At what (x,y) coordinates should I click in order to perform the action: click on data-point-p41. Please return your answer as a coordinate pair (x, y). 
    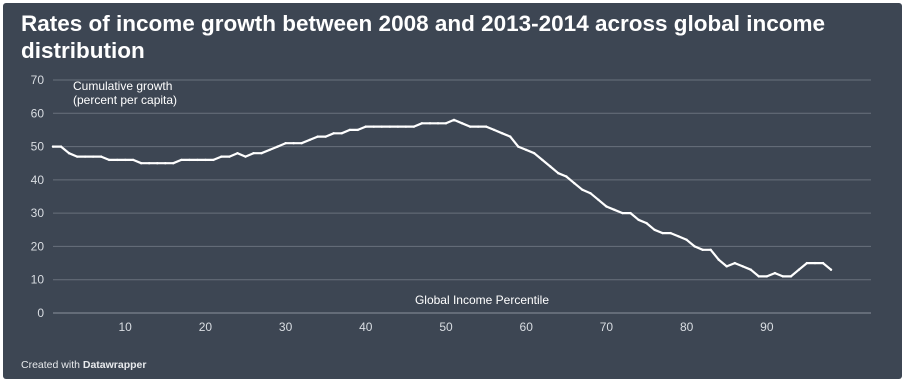
    Looking at the image, I should click on (373, 126).